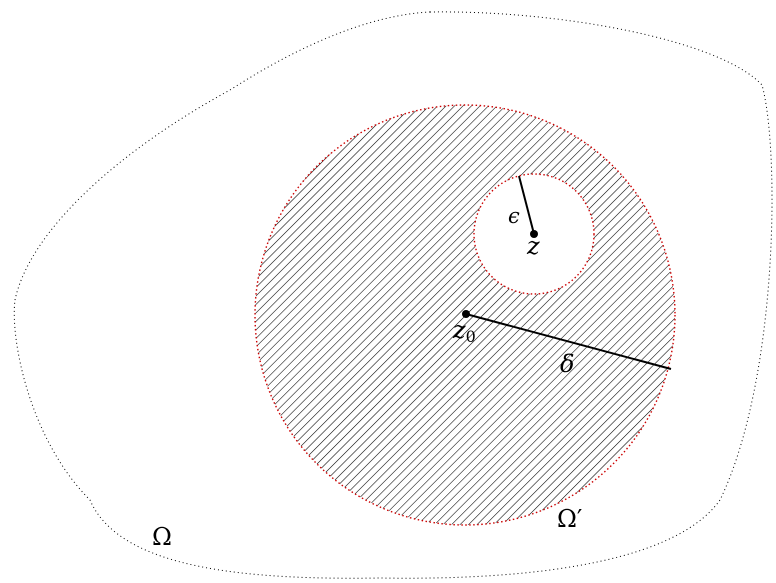  Describe the element at coordinates (514, 216) in the screenshot. I see `label-epsilon: ϵ` at that location.